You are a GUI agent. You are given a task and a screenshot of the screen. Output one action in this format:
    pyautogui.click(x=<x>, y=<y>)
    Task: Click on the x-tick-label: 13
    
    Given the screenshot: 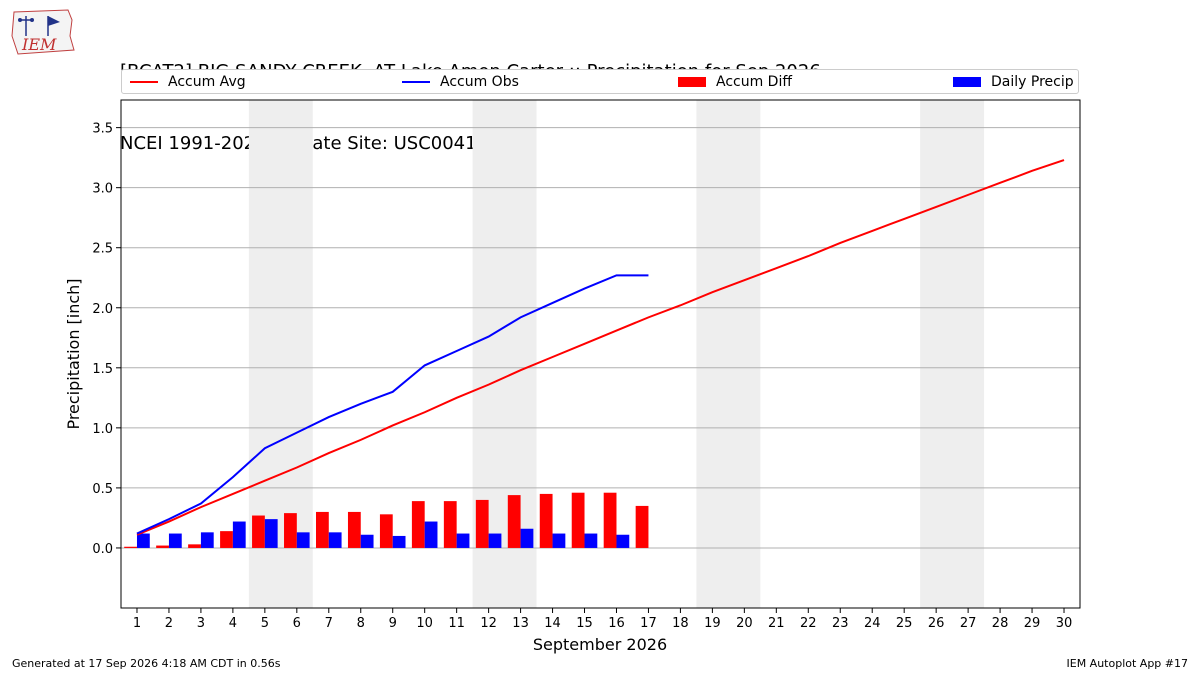 What is the action you would take?
    pyautogui.click(x=520, y=623)
    